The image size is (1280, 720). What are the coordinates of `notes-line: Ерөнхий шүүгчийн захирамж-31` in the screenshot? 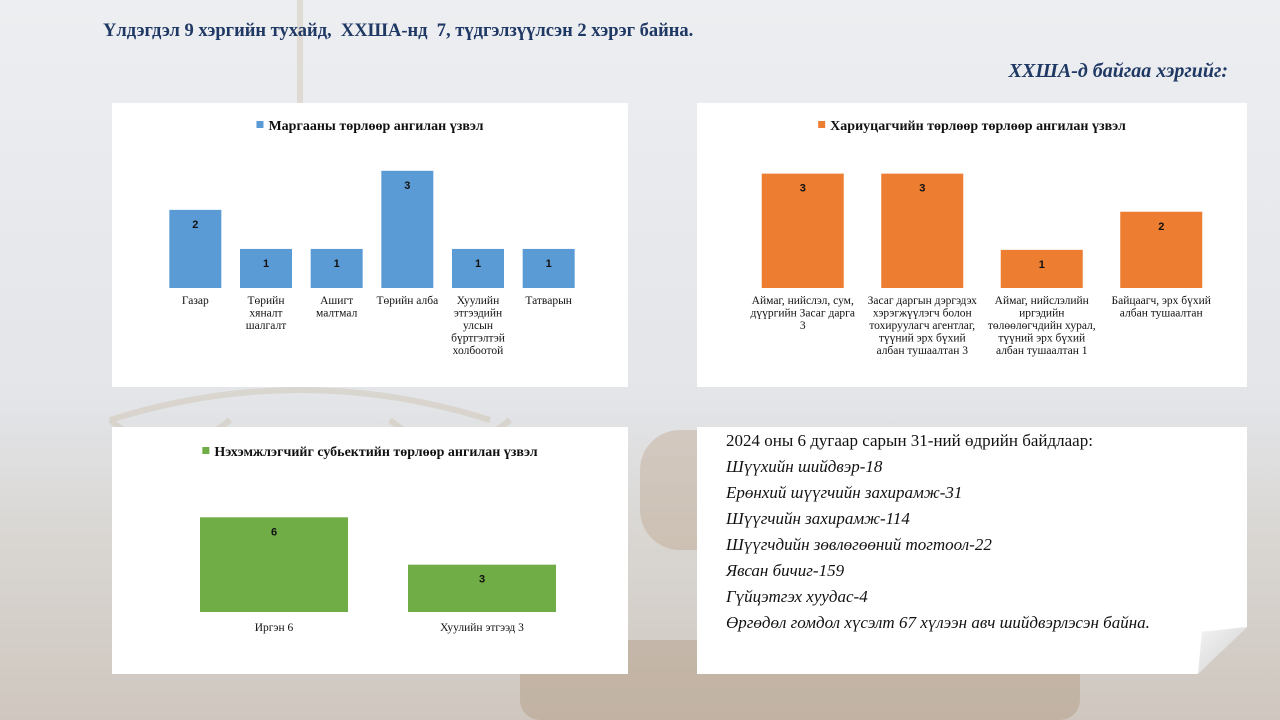 It's located at (844, 492).